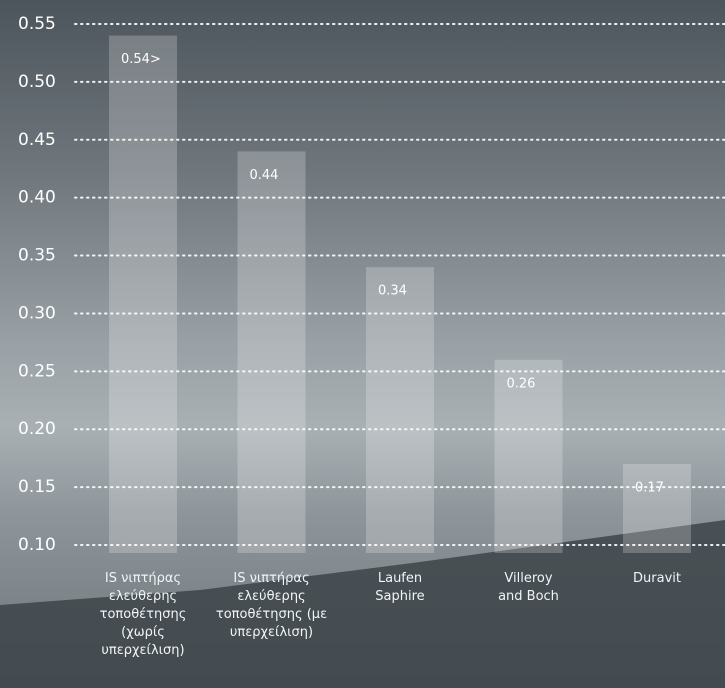  What do you see at coordinates (528, 587) in the screenshot?
I see `x-tick-label: Villeroy and Boch` at bounding box center [528, 587].